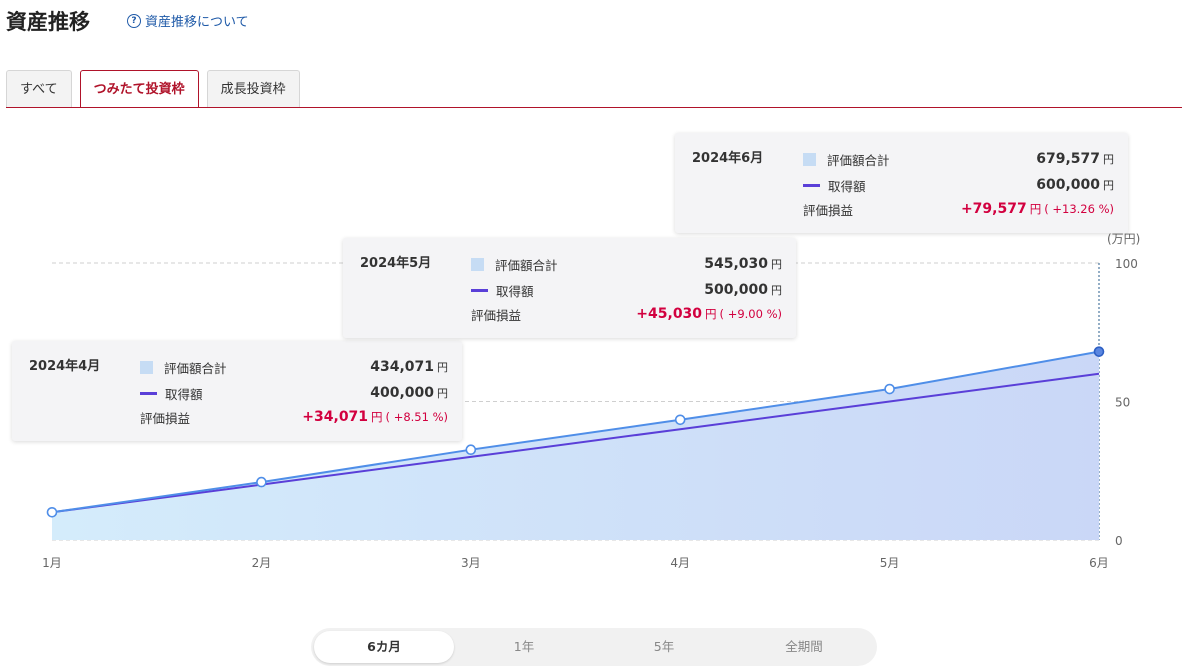  Describe the element at coordinates (626, 264) in the screenshot. I see `tooltip-value-row: 評価額合計 545,030 円` at that location.